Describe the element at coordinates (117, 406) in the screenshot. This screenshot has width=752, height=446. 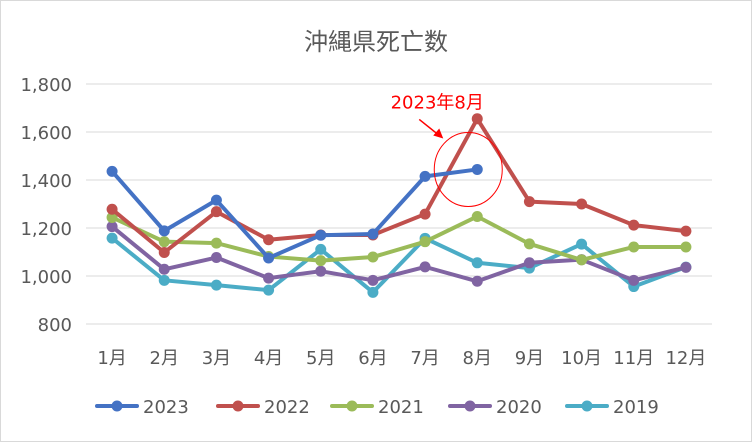
I see `legend-marker-2023` at that location.